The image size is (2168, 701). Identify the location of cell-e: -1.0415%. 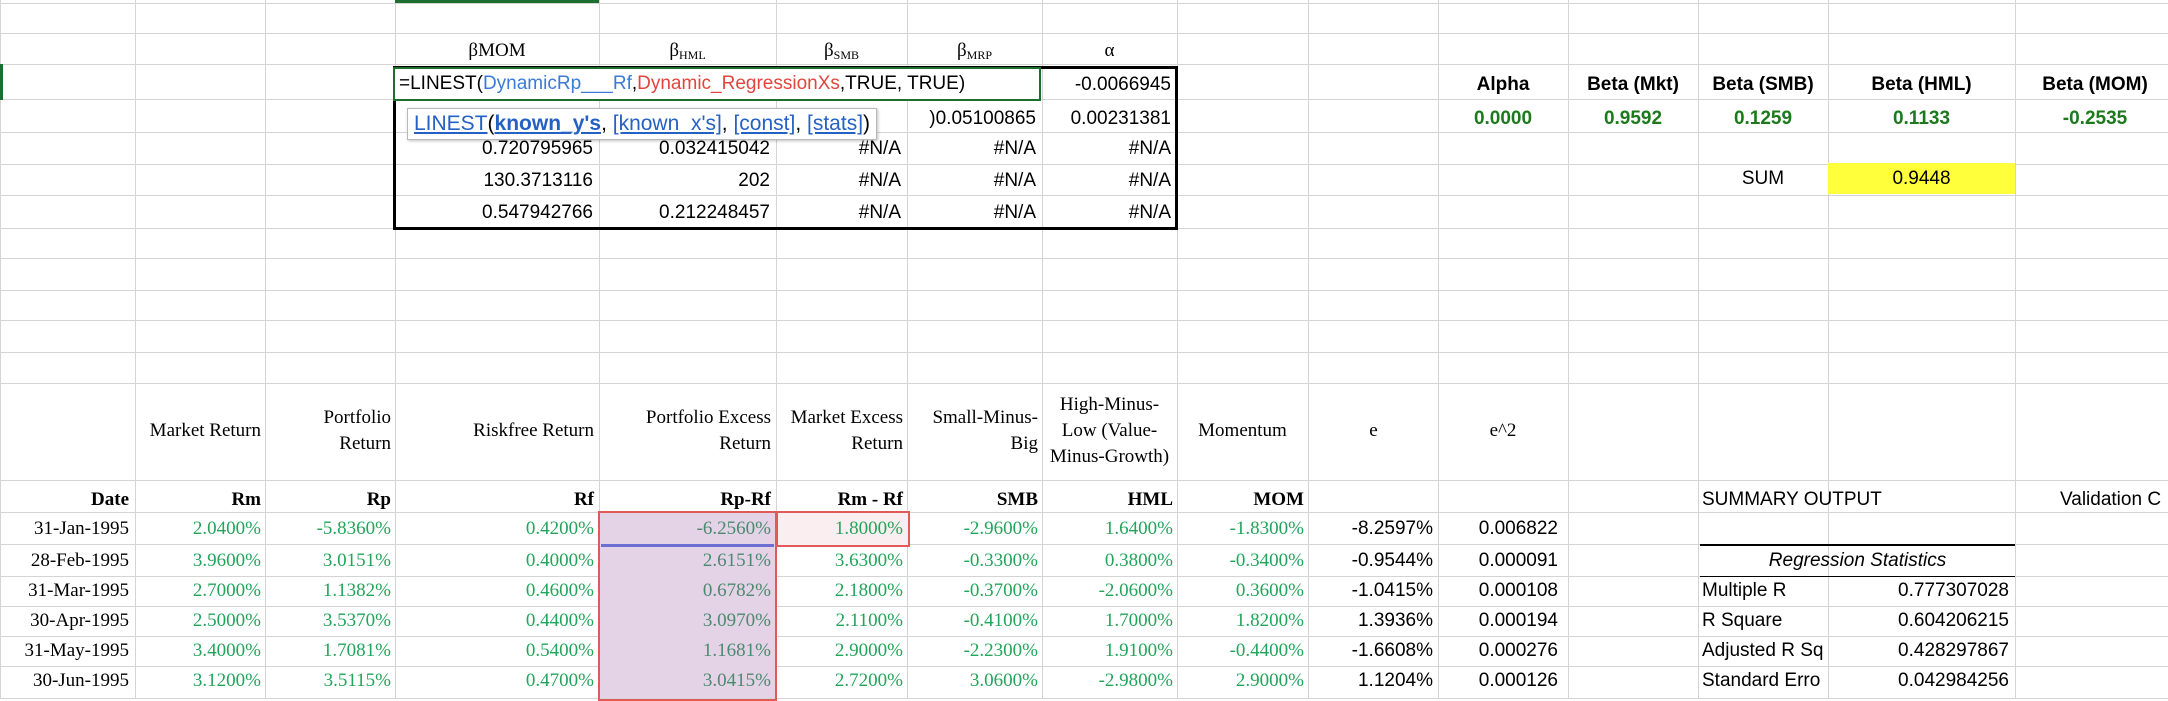
(1392, 590).